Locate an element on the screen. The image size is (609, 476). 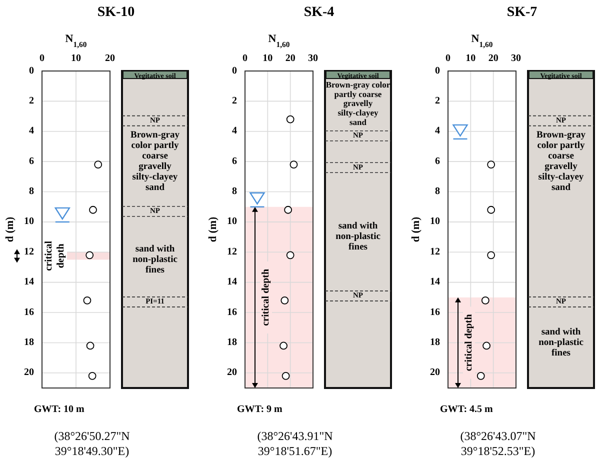
text: GWT: 9 m is located at coordinates (260, 409).